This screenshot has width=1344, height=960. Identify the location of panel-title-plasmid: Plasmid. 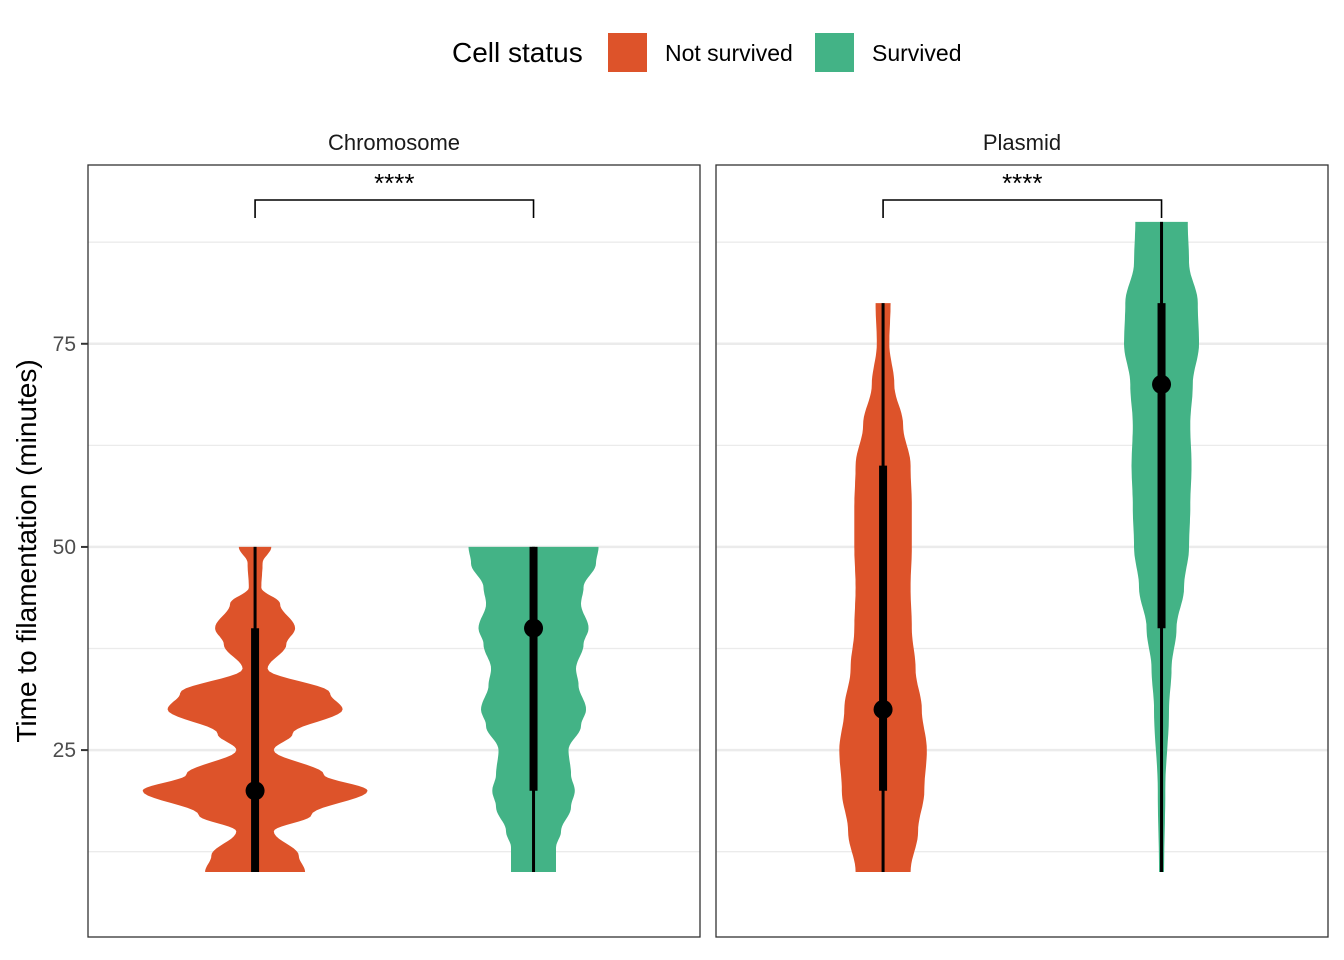
(1022, 142).